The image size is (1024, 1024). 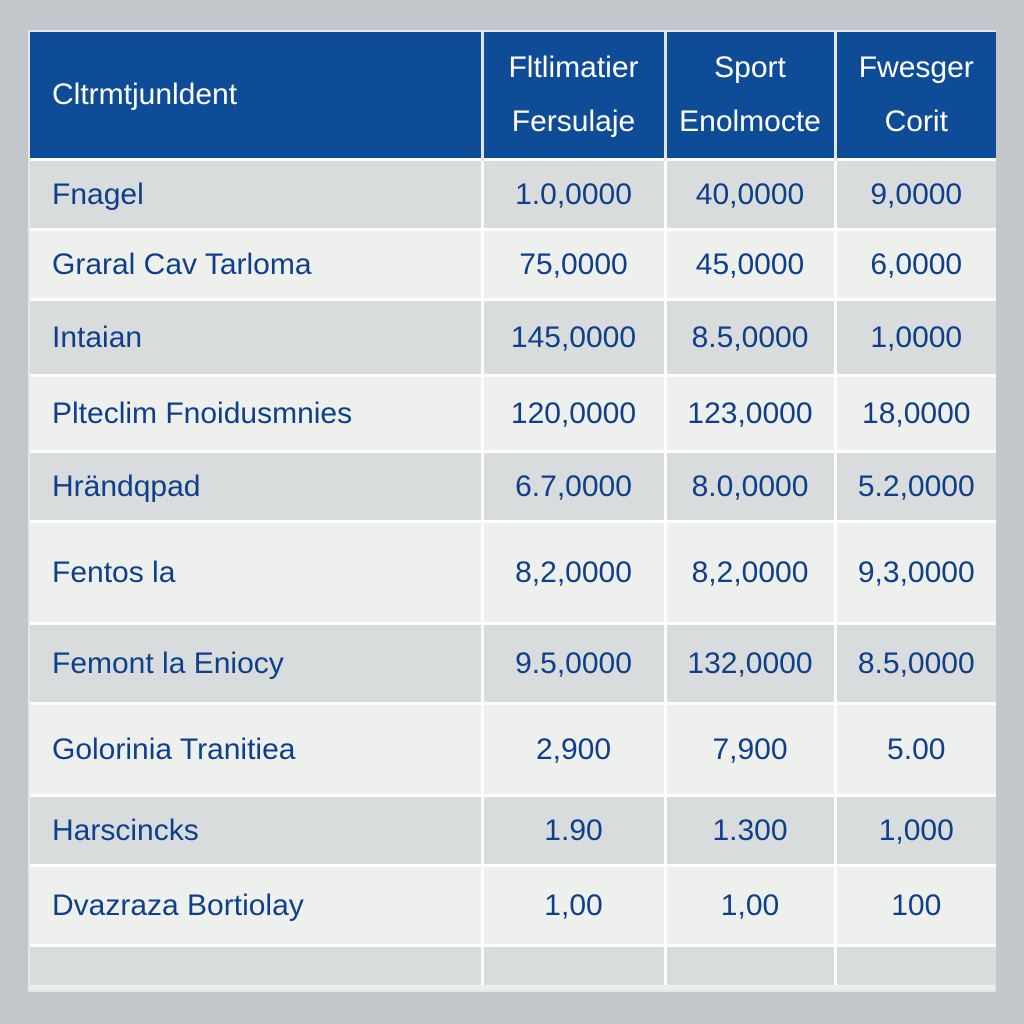 What do you see at coordinates (915, 830) in the screenshot?
I see `cell-value: 1,000` at bounding box center [915, 830].